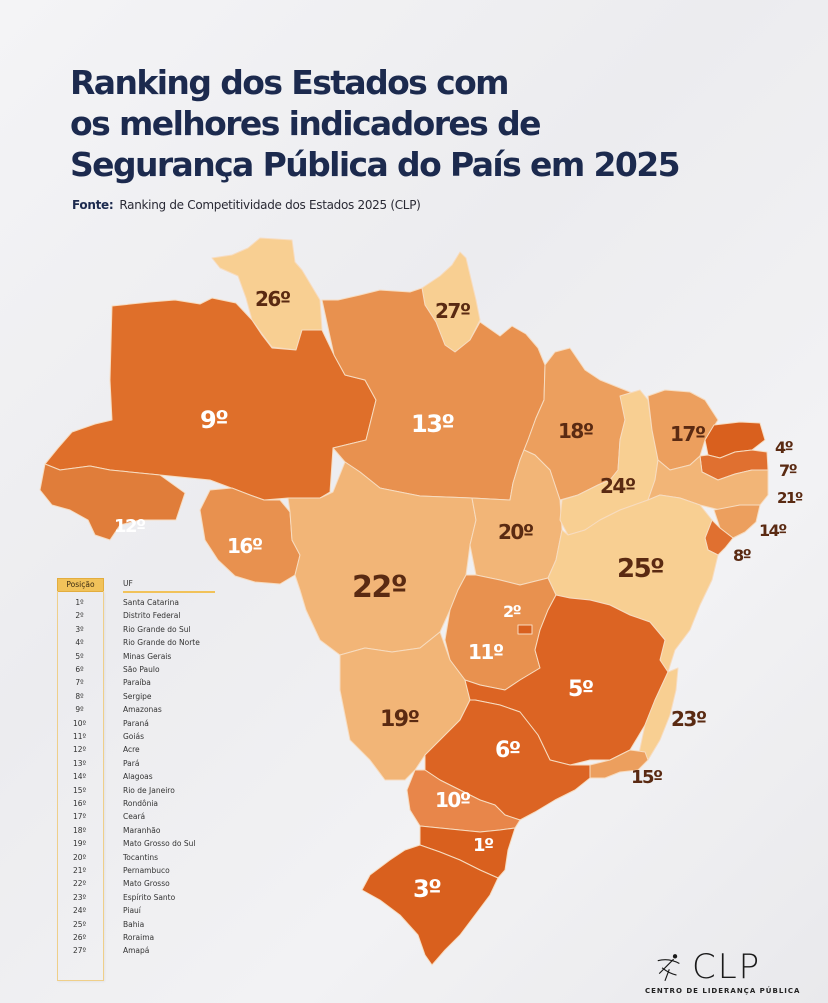 The image size is (828, 1003). I want to click on legend-row: 23º Espírito Santo, so click(137, 900).